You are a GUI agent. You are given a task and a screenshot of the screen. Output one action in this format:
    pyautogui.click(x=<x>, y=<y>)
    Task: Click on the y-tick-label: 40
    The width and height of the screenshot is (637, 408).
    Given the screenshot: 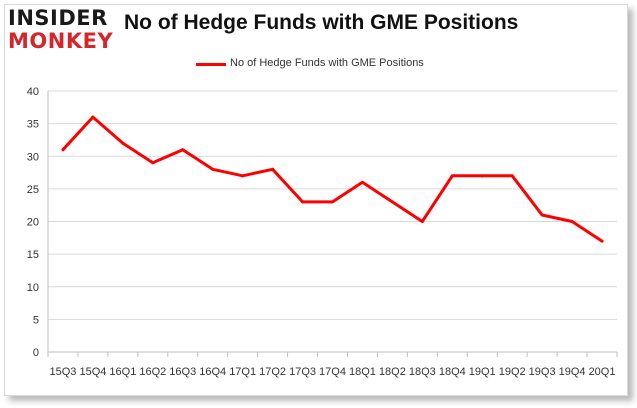 What is the action you would take?
    pyautogui.click(x=33, y=92)
    